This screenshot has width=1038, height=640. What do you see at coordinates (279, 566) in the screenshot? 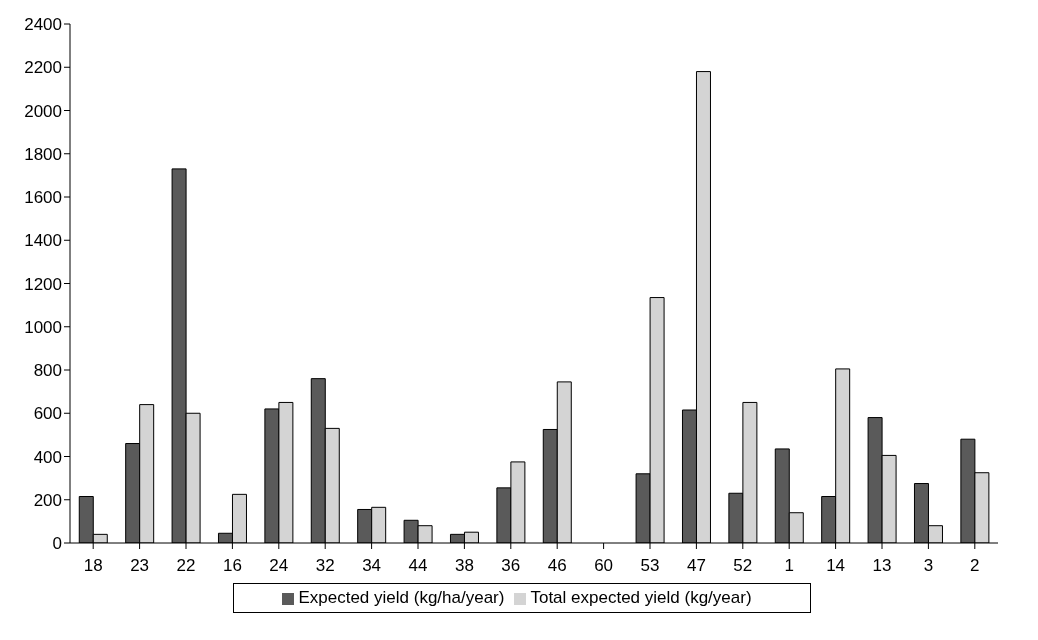
I see `x-tick-label: 24` at bounding box center [279, 566].